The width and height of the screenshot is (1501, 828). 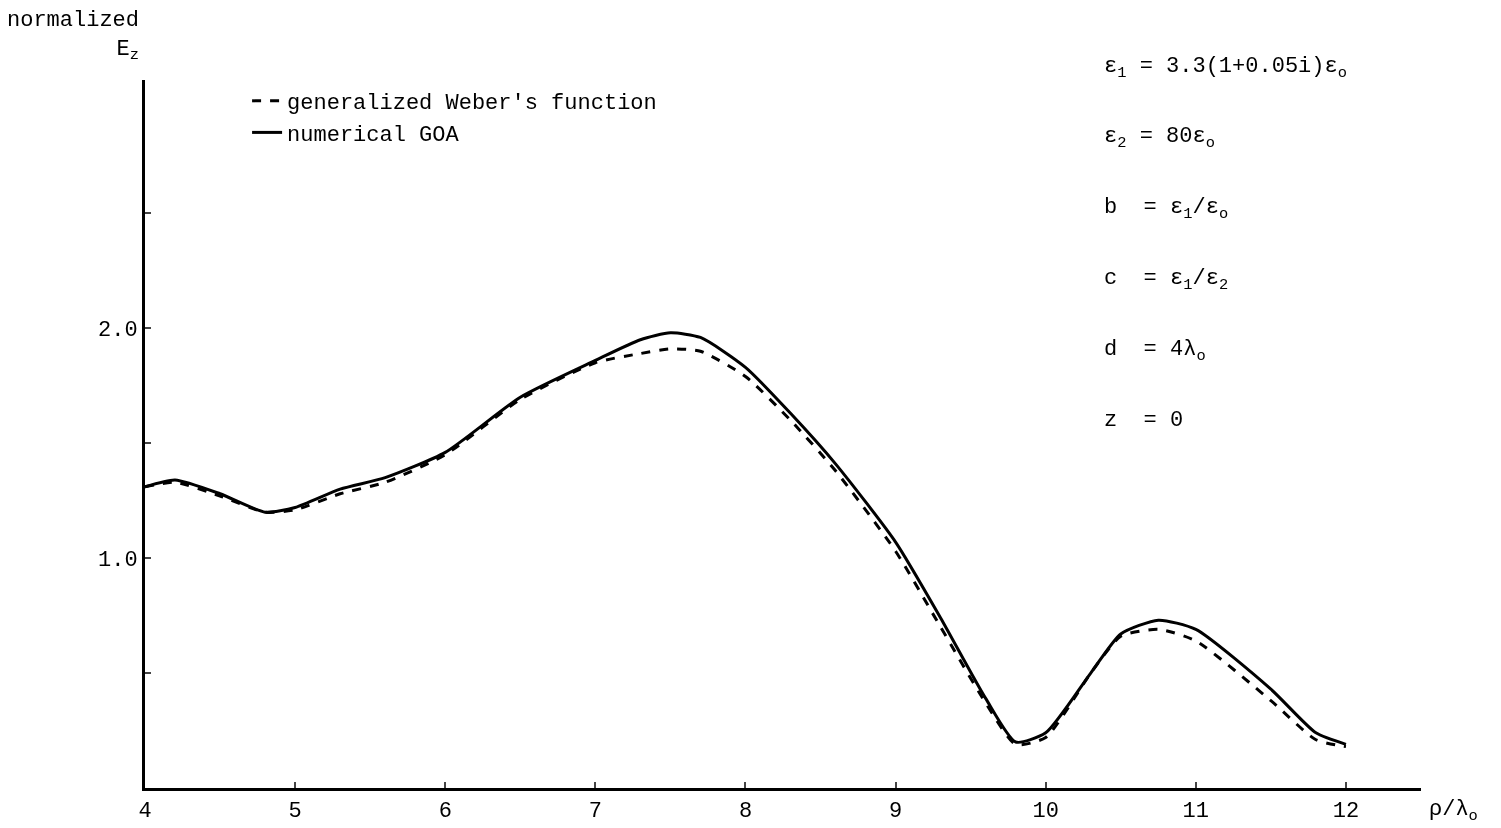 What do you see at coordinates (1144, 420) in the screenshot?
I see `annotation: z = 0` at bounding box center [1144, 420].